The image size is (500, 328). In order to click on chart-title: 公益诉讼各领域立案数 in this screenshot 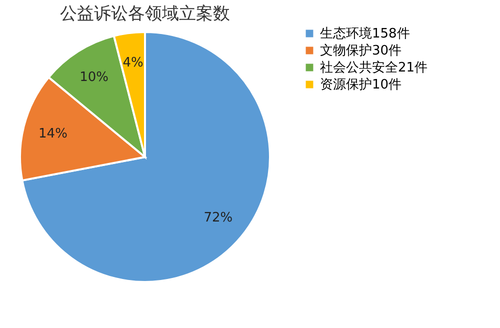, I will do `click(145, 14)`.